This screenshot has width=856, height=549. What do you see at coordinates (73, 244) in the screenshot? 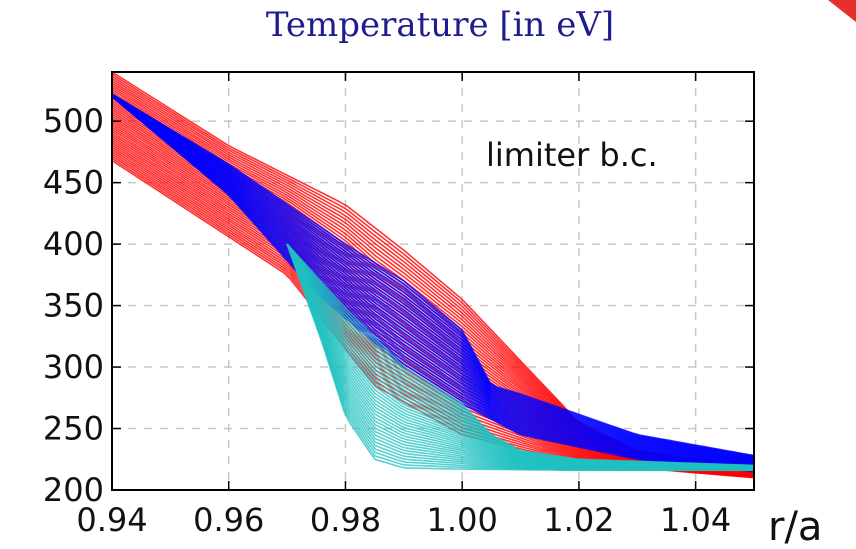
I see `y-tick-label: 400` at bounding box center [73, 244].